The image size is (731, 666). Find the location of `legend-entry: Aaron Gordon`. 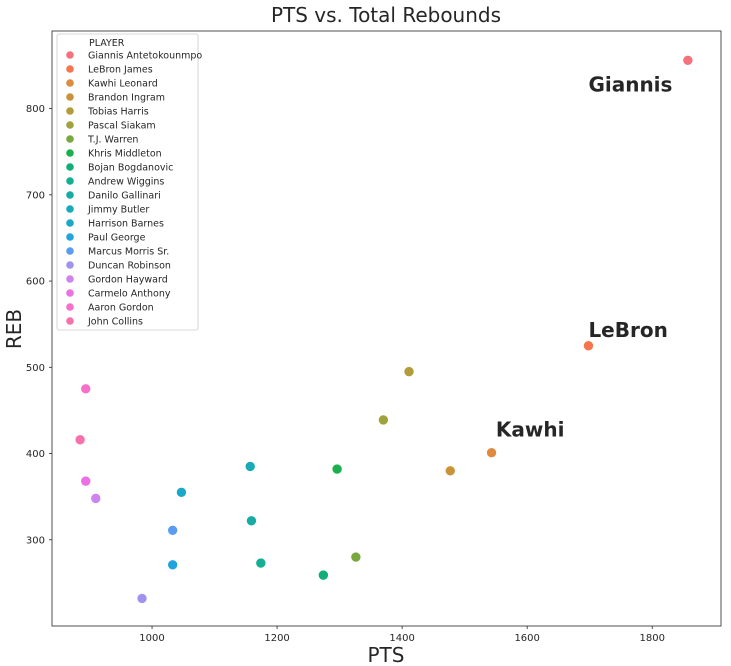

legend-entry: Aaron Gordon is located at coordinates (121, 308).